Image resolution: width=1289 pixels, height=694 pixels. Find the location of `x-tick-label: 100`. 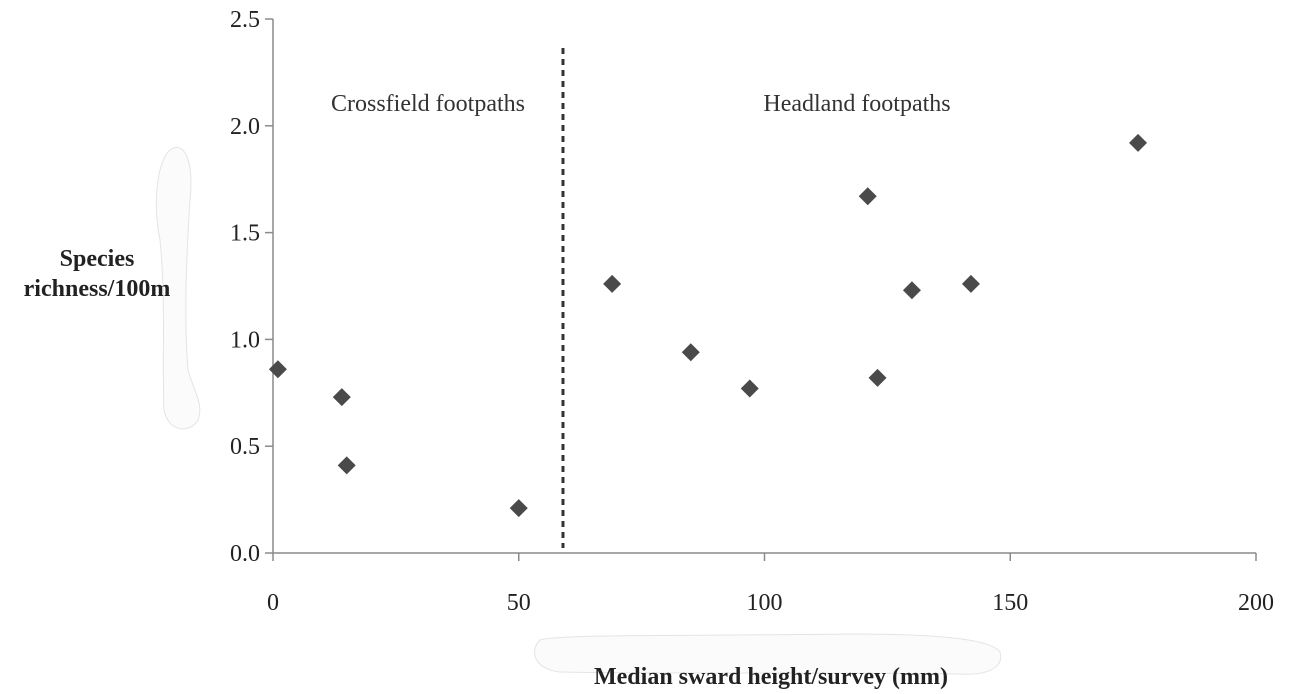

x-tick-label: 100 is located at coordinates (765, 603).